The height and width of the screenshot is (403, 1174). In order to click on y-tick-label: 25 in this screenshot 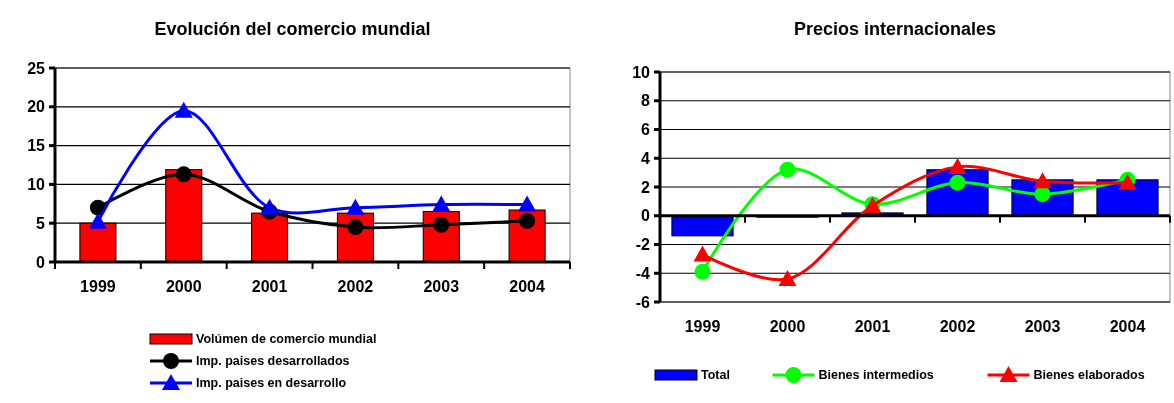, I will do `click(36, 68)`.